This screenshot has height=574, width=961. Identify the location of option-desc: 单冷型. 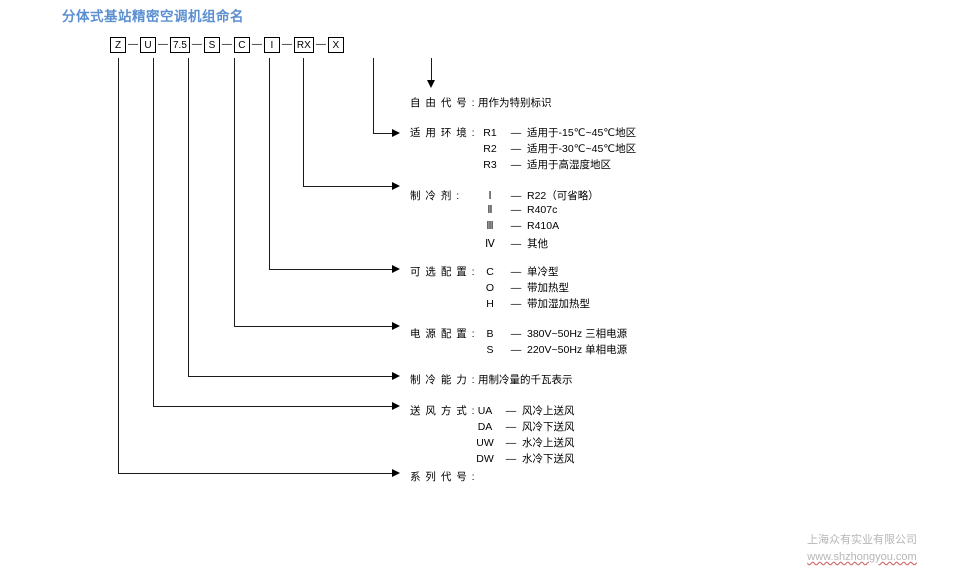
(543, 272).